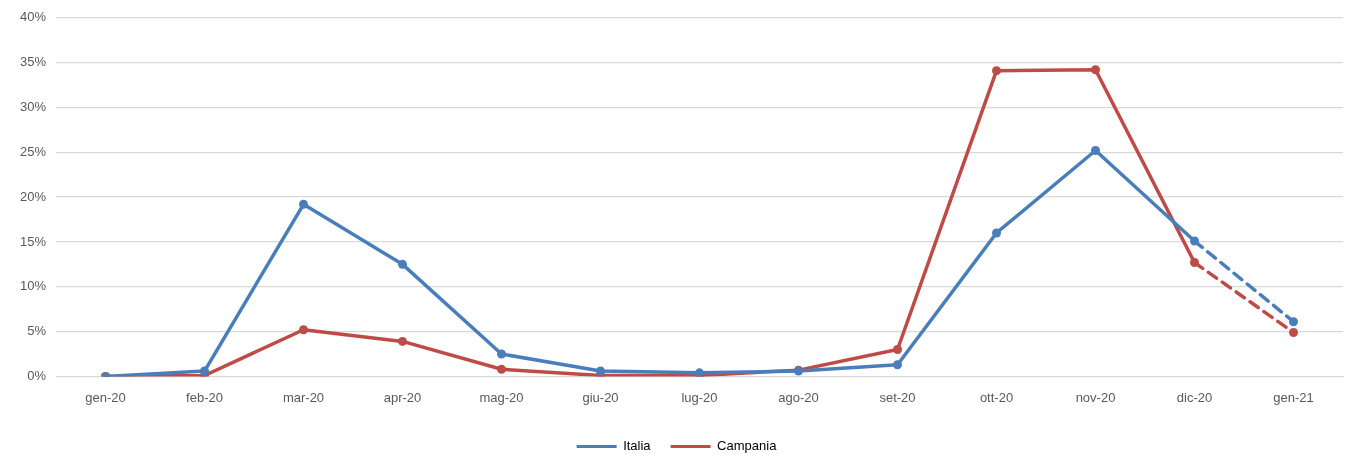 Image resolution: width=1358 pixels, height=463 pixels. I want to click on y-tick-label: 40%, so click(33, 17).